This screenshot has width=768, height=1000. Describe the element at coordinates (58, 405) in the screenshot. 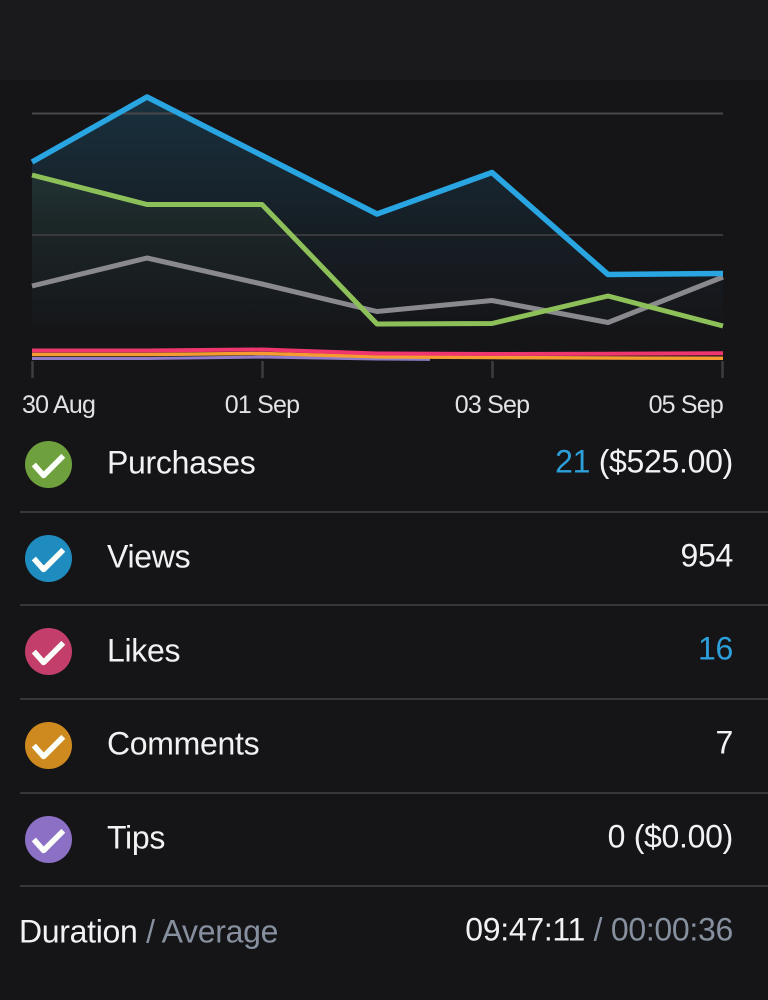

I see `svg-text: 30 Aug` at that location.